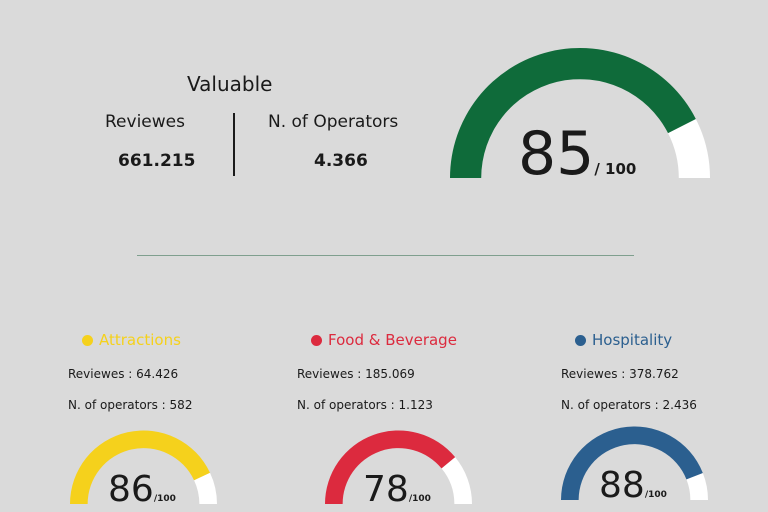 The image size is (768, 512). Describe the element at coordinates (341, 161) in the screenshot. I see `total-operators-value: 4.366` at that location.